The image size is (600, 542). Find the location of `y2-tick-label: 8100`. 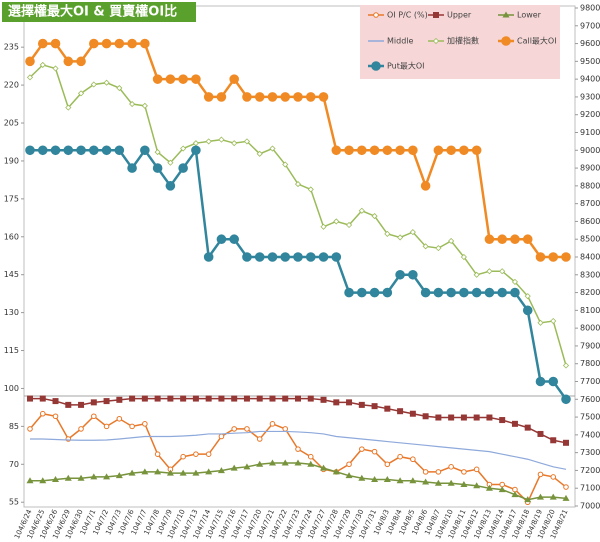

y2-tick-label: 8100 is located at coordinates (590, 310).